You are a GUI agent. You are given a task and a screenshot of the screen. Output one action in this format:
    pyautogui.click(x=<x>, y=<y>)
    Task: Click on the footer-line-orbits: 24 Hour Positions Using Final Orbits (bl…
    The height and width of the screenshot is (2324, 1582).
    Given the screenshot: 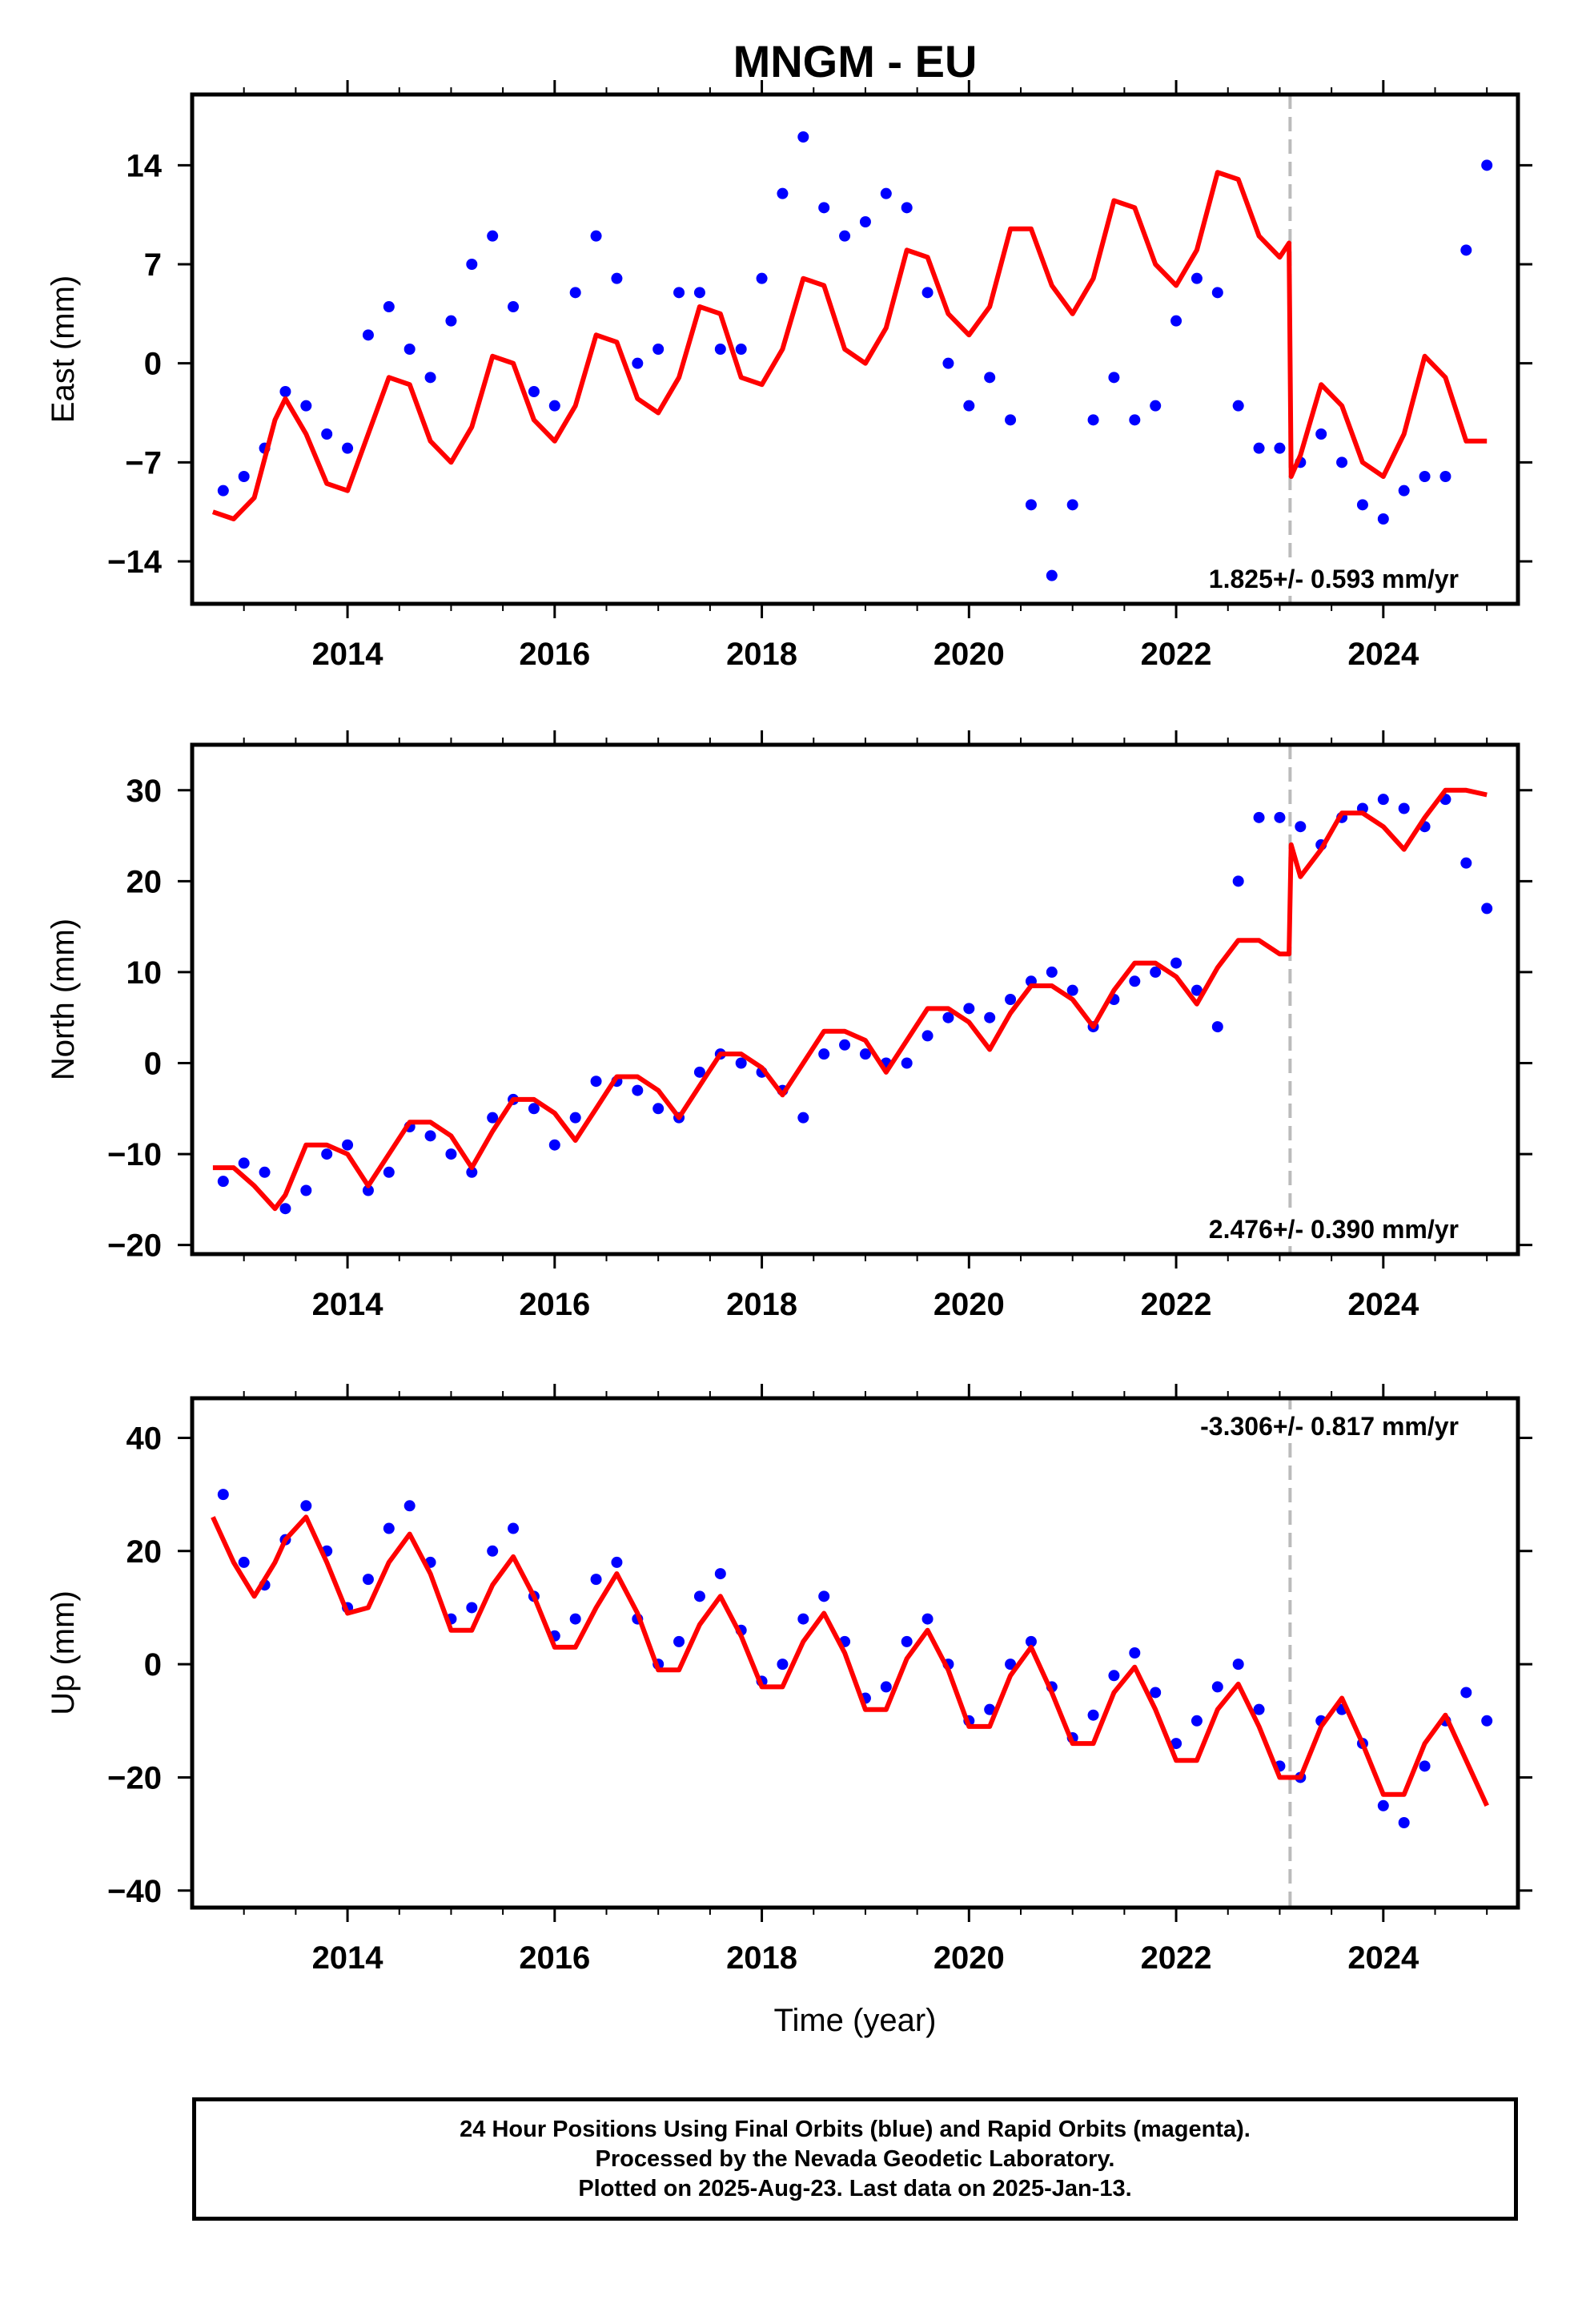 What is the action you would take?
    pyautogui.click(x=855, y=2129)
    